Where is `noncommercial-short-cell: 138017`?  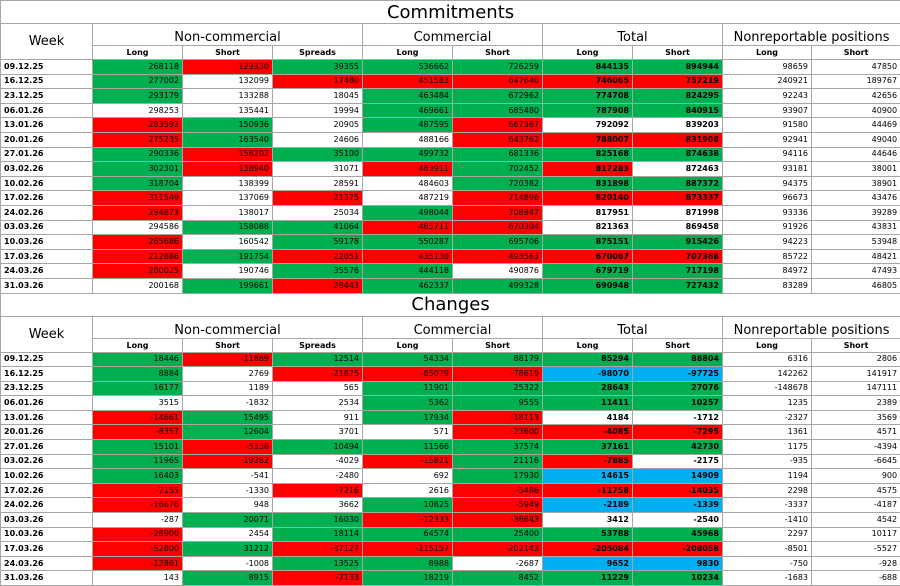 noncommercial-short-cell: 138017 is located at coordinates (228, 212).